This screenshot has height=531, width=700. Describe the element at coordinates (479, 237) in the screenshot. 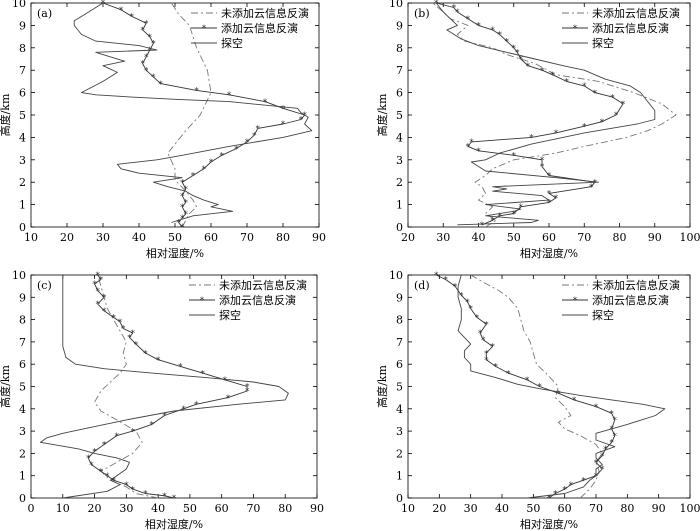

I see `x-tick-label: 40` at that location.